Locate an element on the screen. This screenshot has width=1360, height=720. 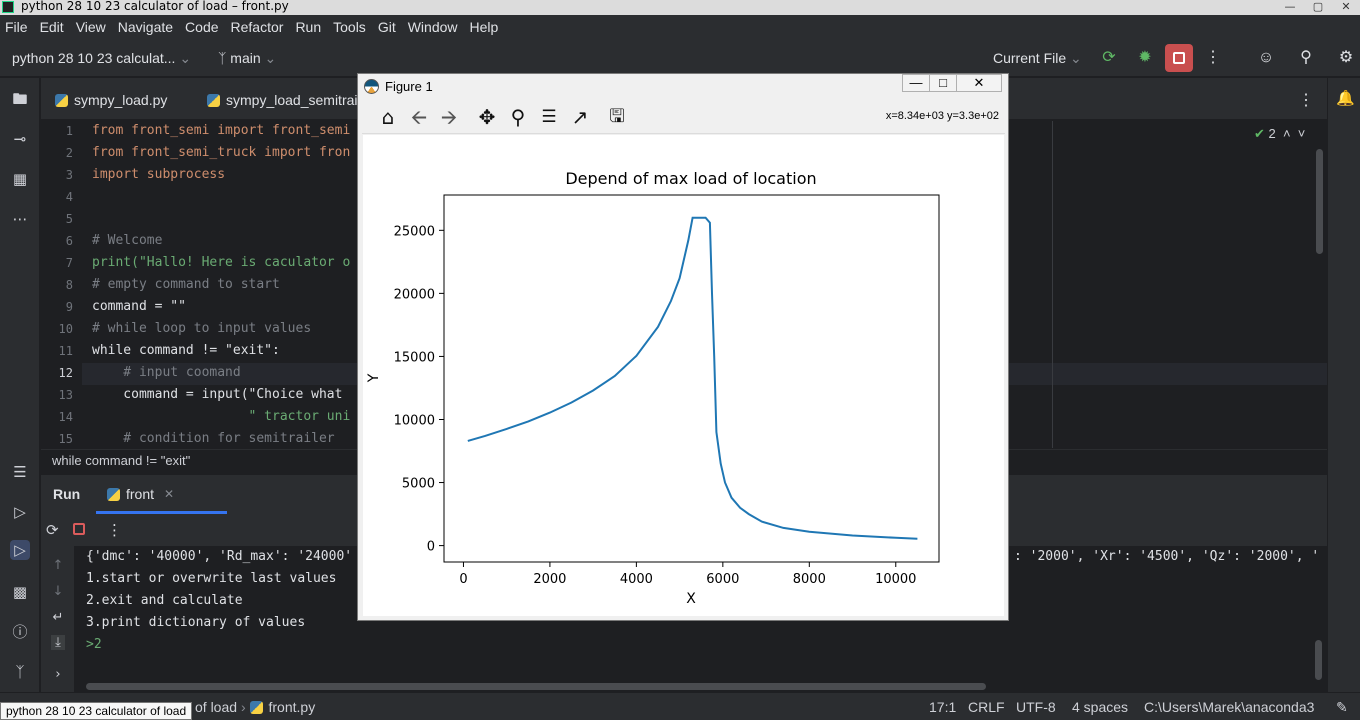
menu-file: File is located at coordinates (16, 27).